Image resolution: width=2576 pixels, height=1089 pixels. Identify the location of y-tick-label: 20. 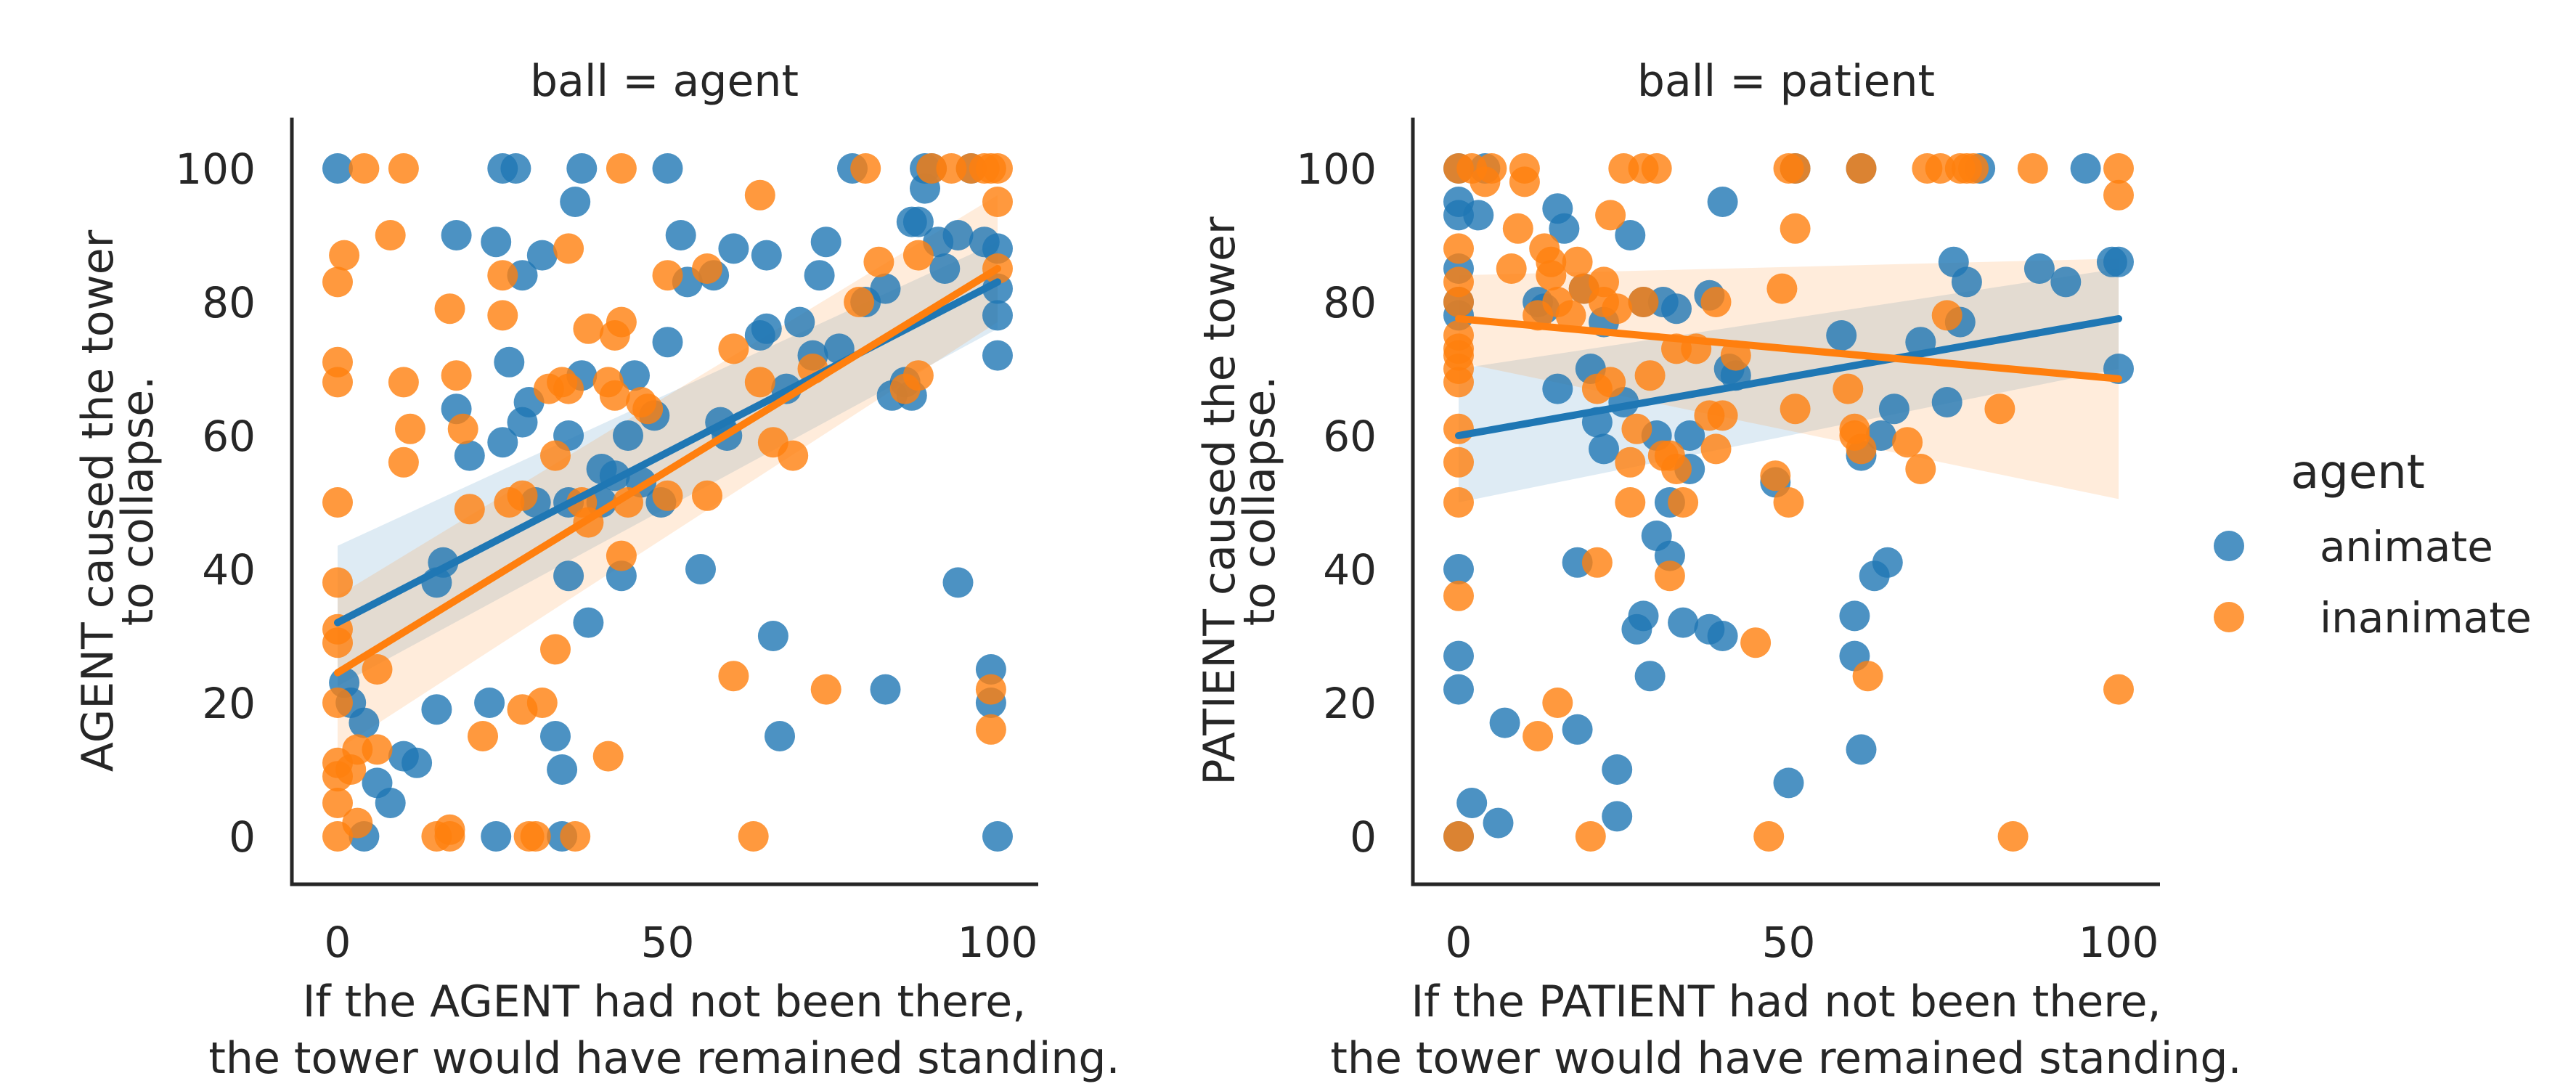
(1350, 703).